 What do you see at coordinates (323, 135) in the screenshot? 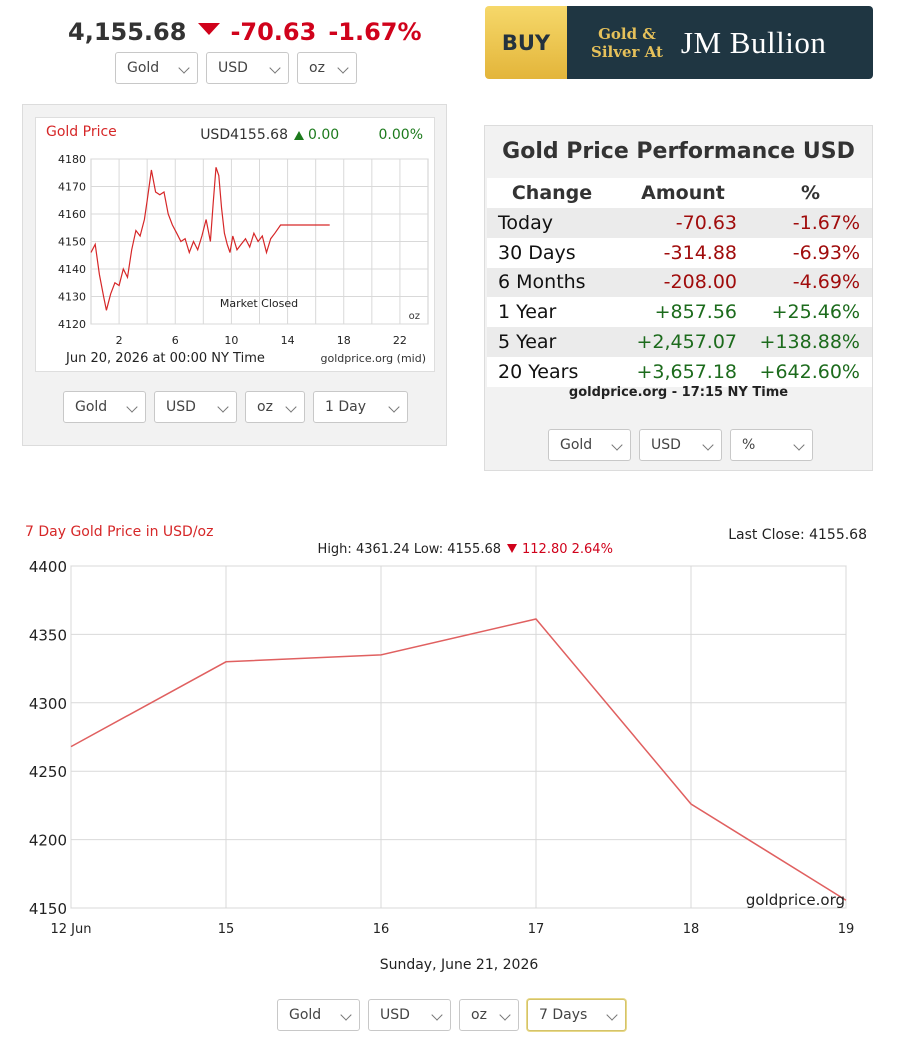
I see `live-chart-quote-change: 0.00` at bounding box center [323, 135].